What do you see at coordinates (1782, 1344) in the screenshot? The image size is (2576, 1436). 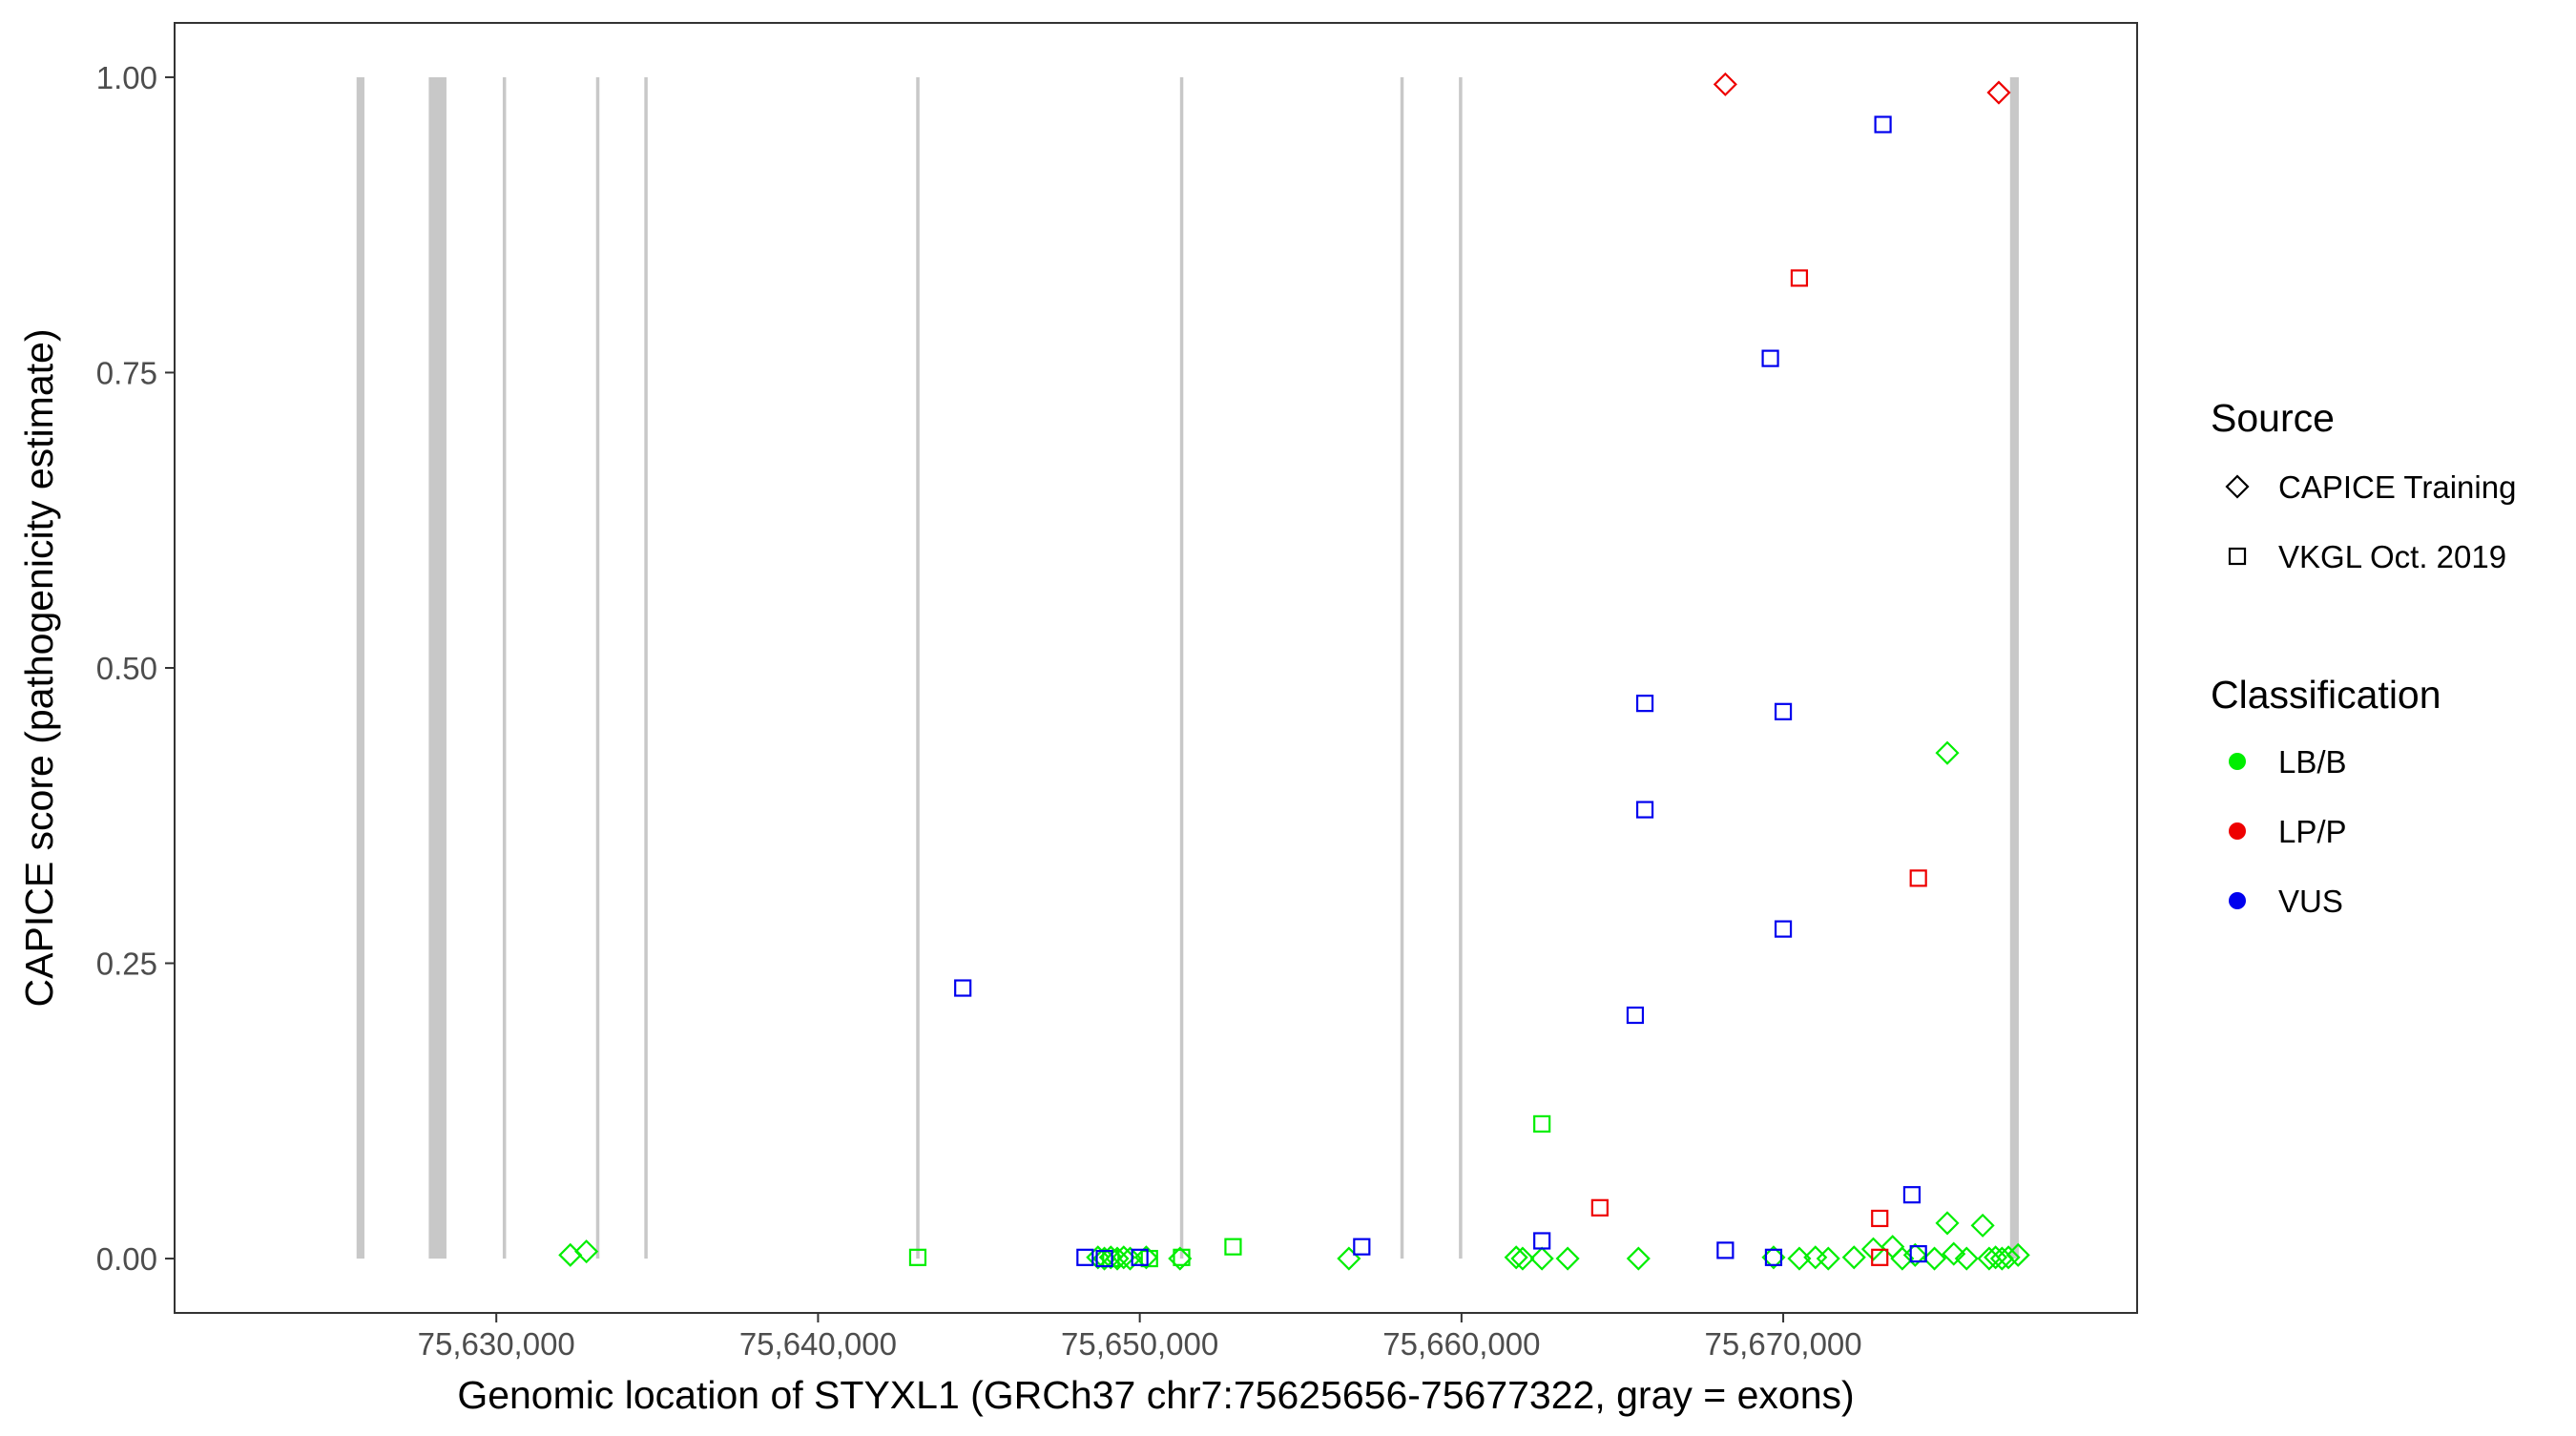 I see `x-tick-label: 75,670,000` at bounding box center [1782, 1344].